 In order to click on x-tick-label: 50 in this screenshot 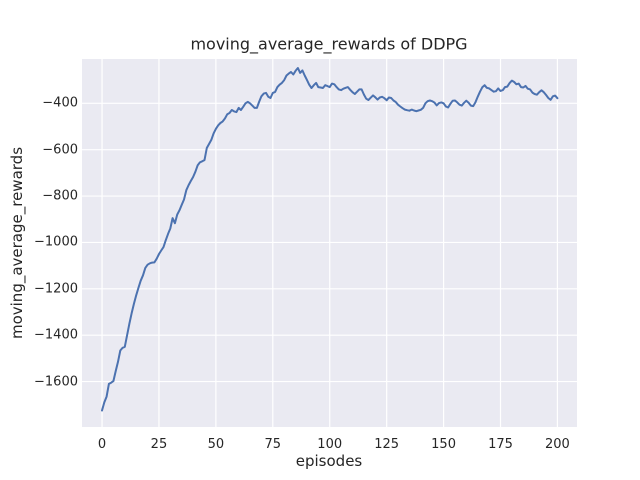, I will do `click(216, 444)`.